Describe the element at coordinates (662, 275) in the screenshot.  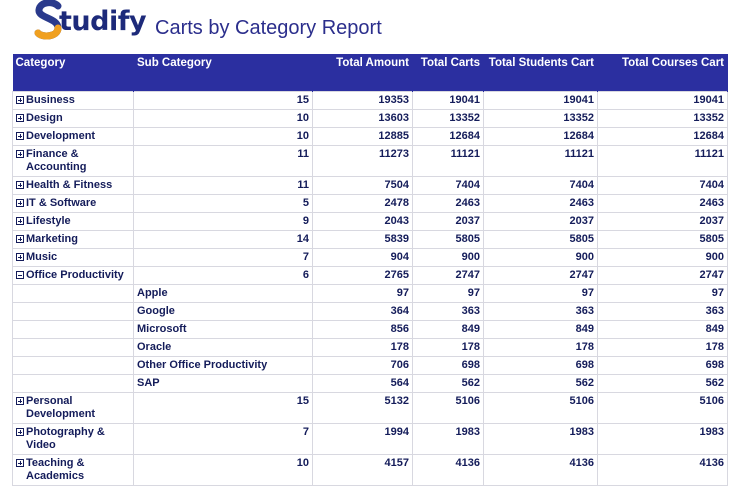
I see `total-courses-cart-cell: 2747` at that location.